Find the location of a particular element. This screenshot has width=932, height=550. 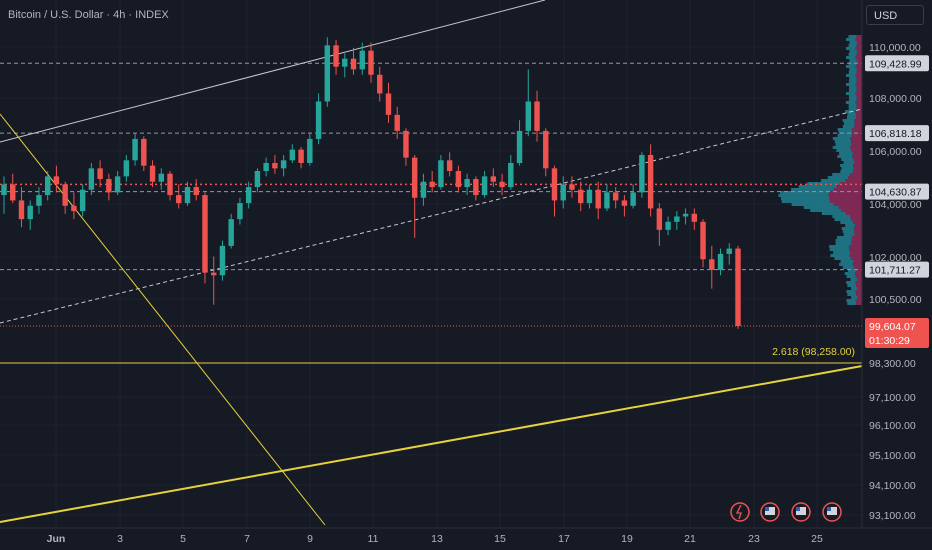

price-label: 109,428.99 is located at coordinates (895, 64).